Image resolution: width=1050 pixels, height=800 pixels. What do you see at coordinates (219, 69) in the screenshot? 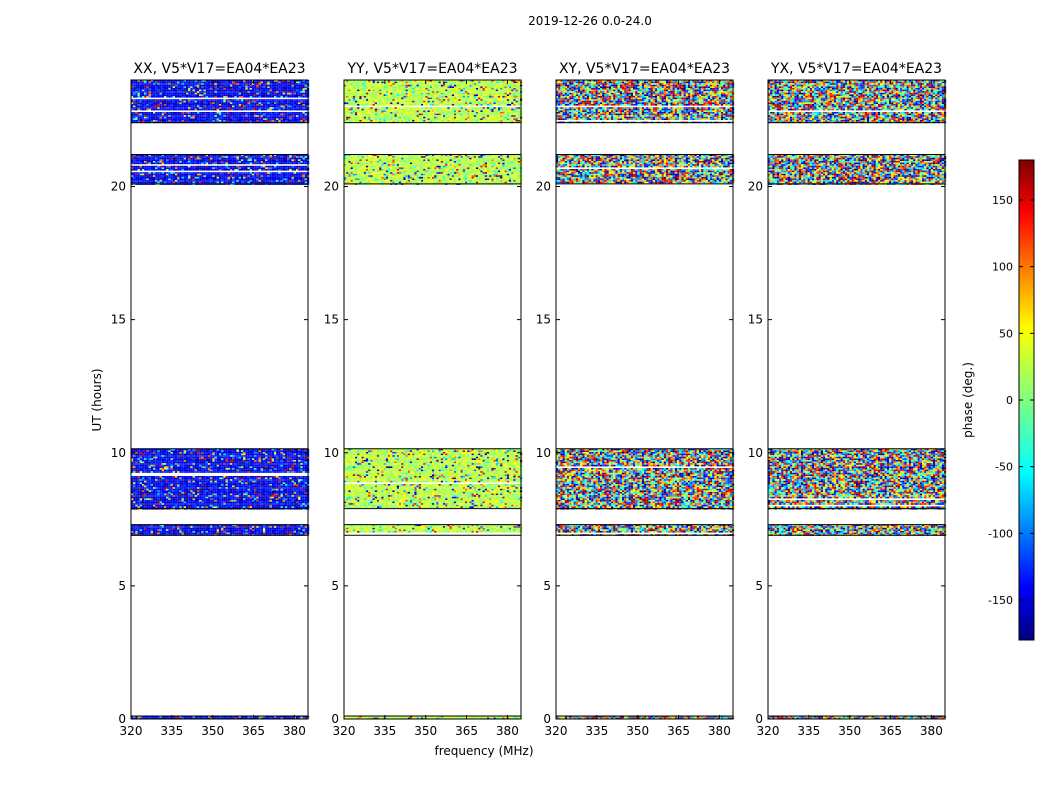
I see `panel-title: XX, V5*V17=EA04*EA23` at bounding box center [219, 69].